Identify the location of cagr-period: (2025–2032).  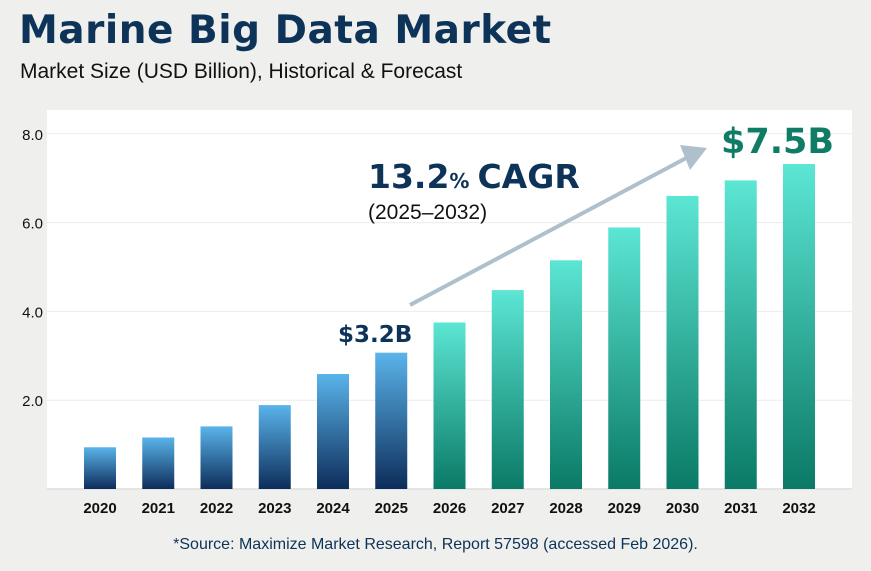
(427, 212).